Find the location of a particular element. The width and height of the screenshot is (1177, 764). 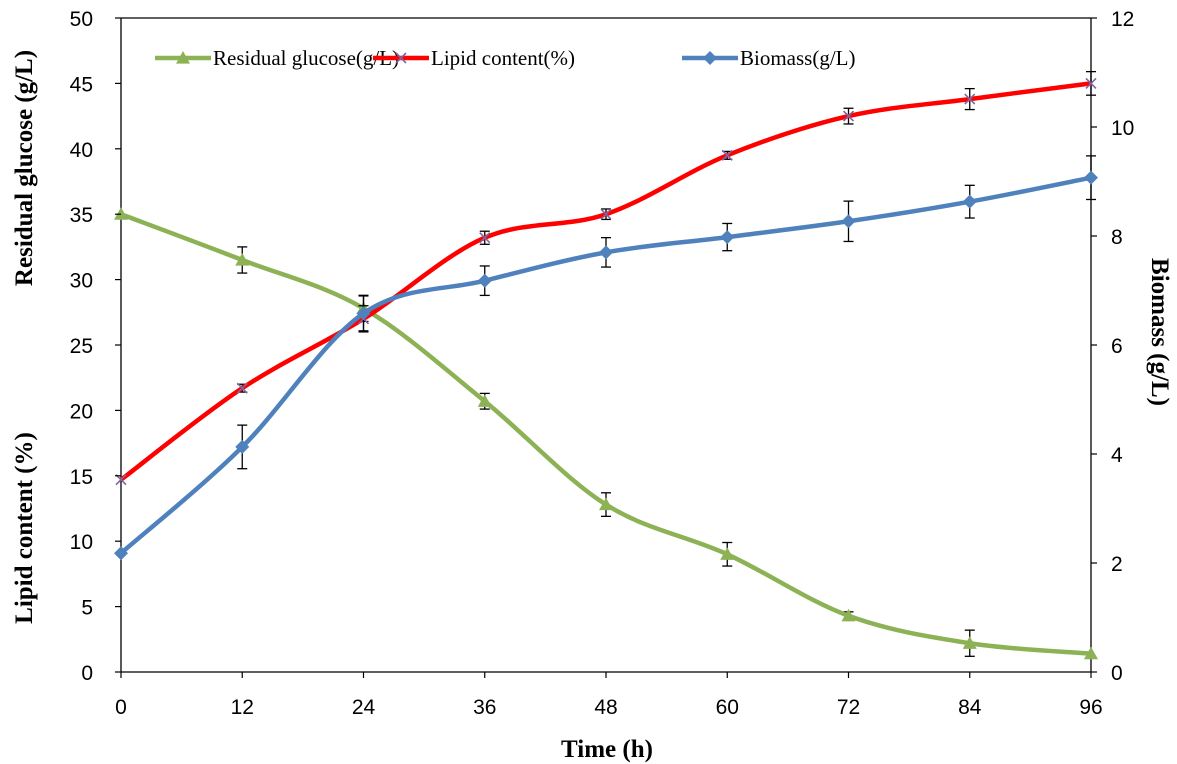

right-tick-label: 4 is located at coordinates (1117, 455).